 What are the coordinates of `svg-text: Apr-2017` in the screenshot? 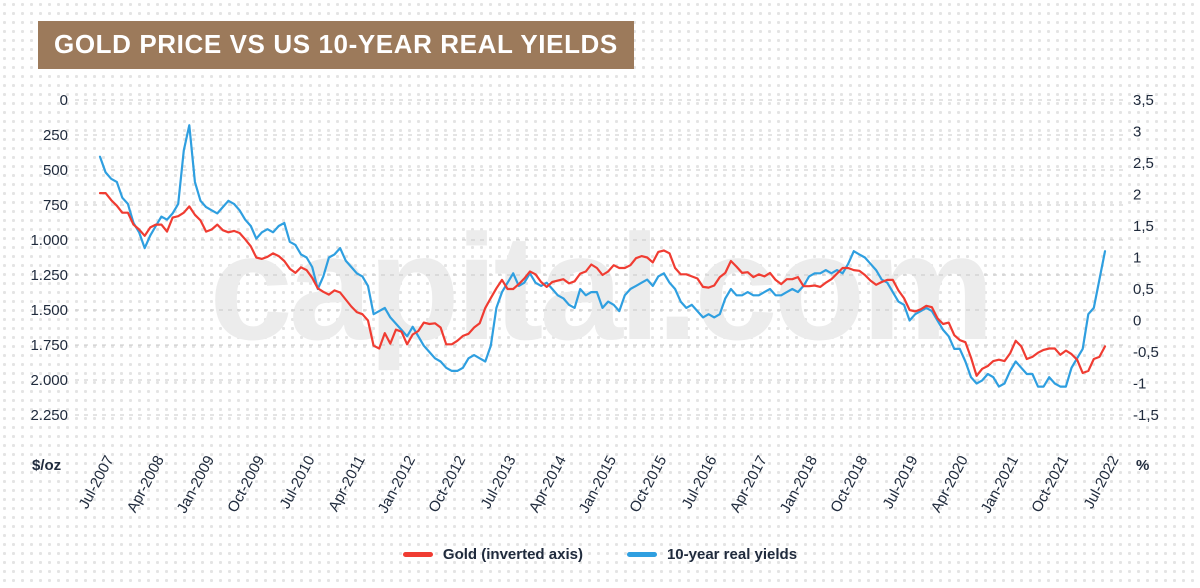 It's located at (749, 484).